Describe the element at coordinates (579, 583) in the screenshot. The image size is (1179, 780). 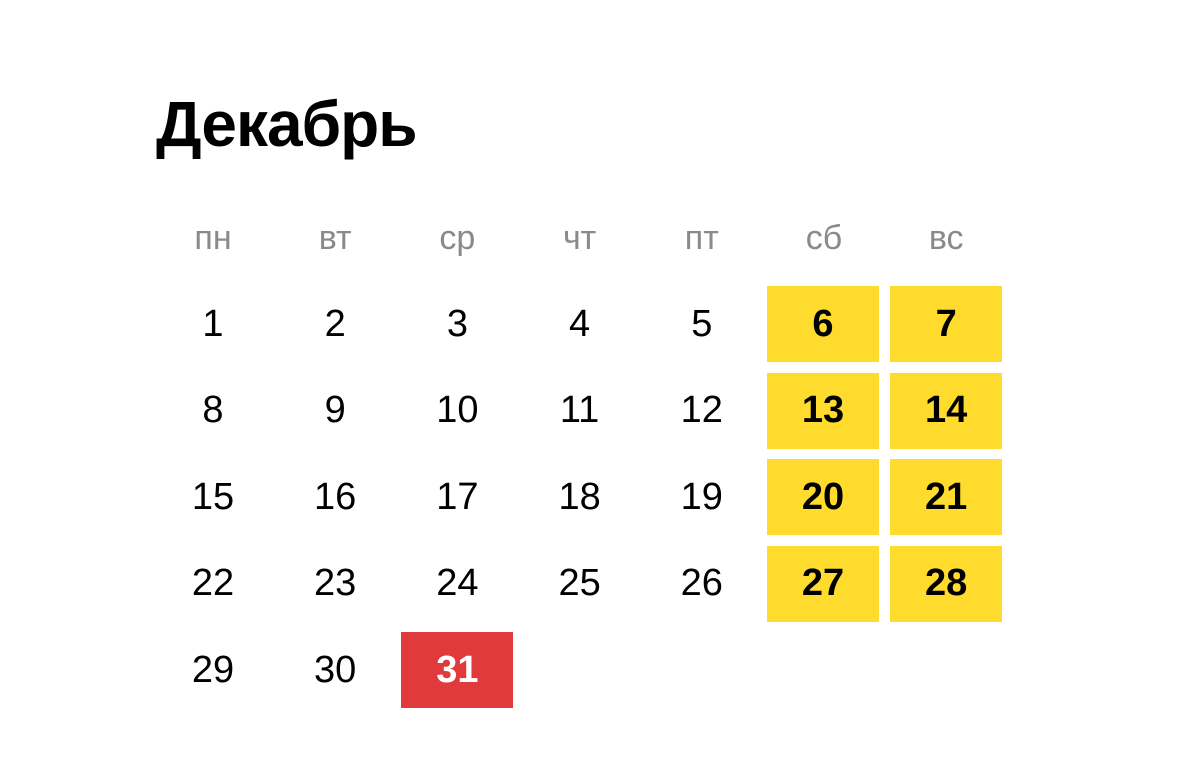
I see `day-cell: 25` at that location.